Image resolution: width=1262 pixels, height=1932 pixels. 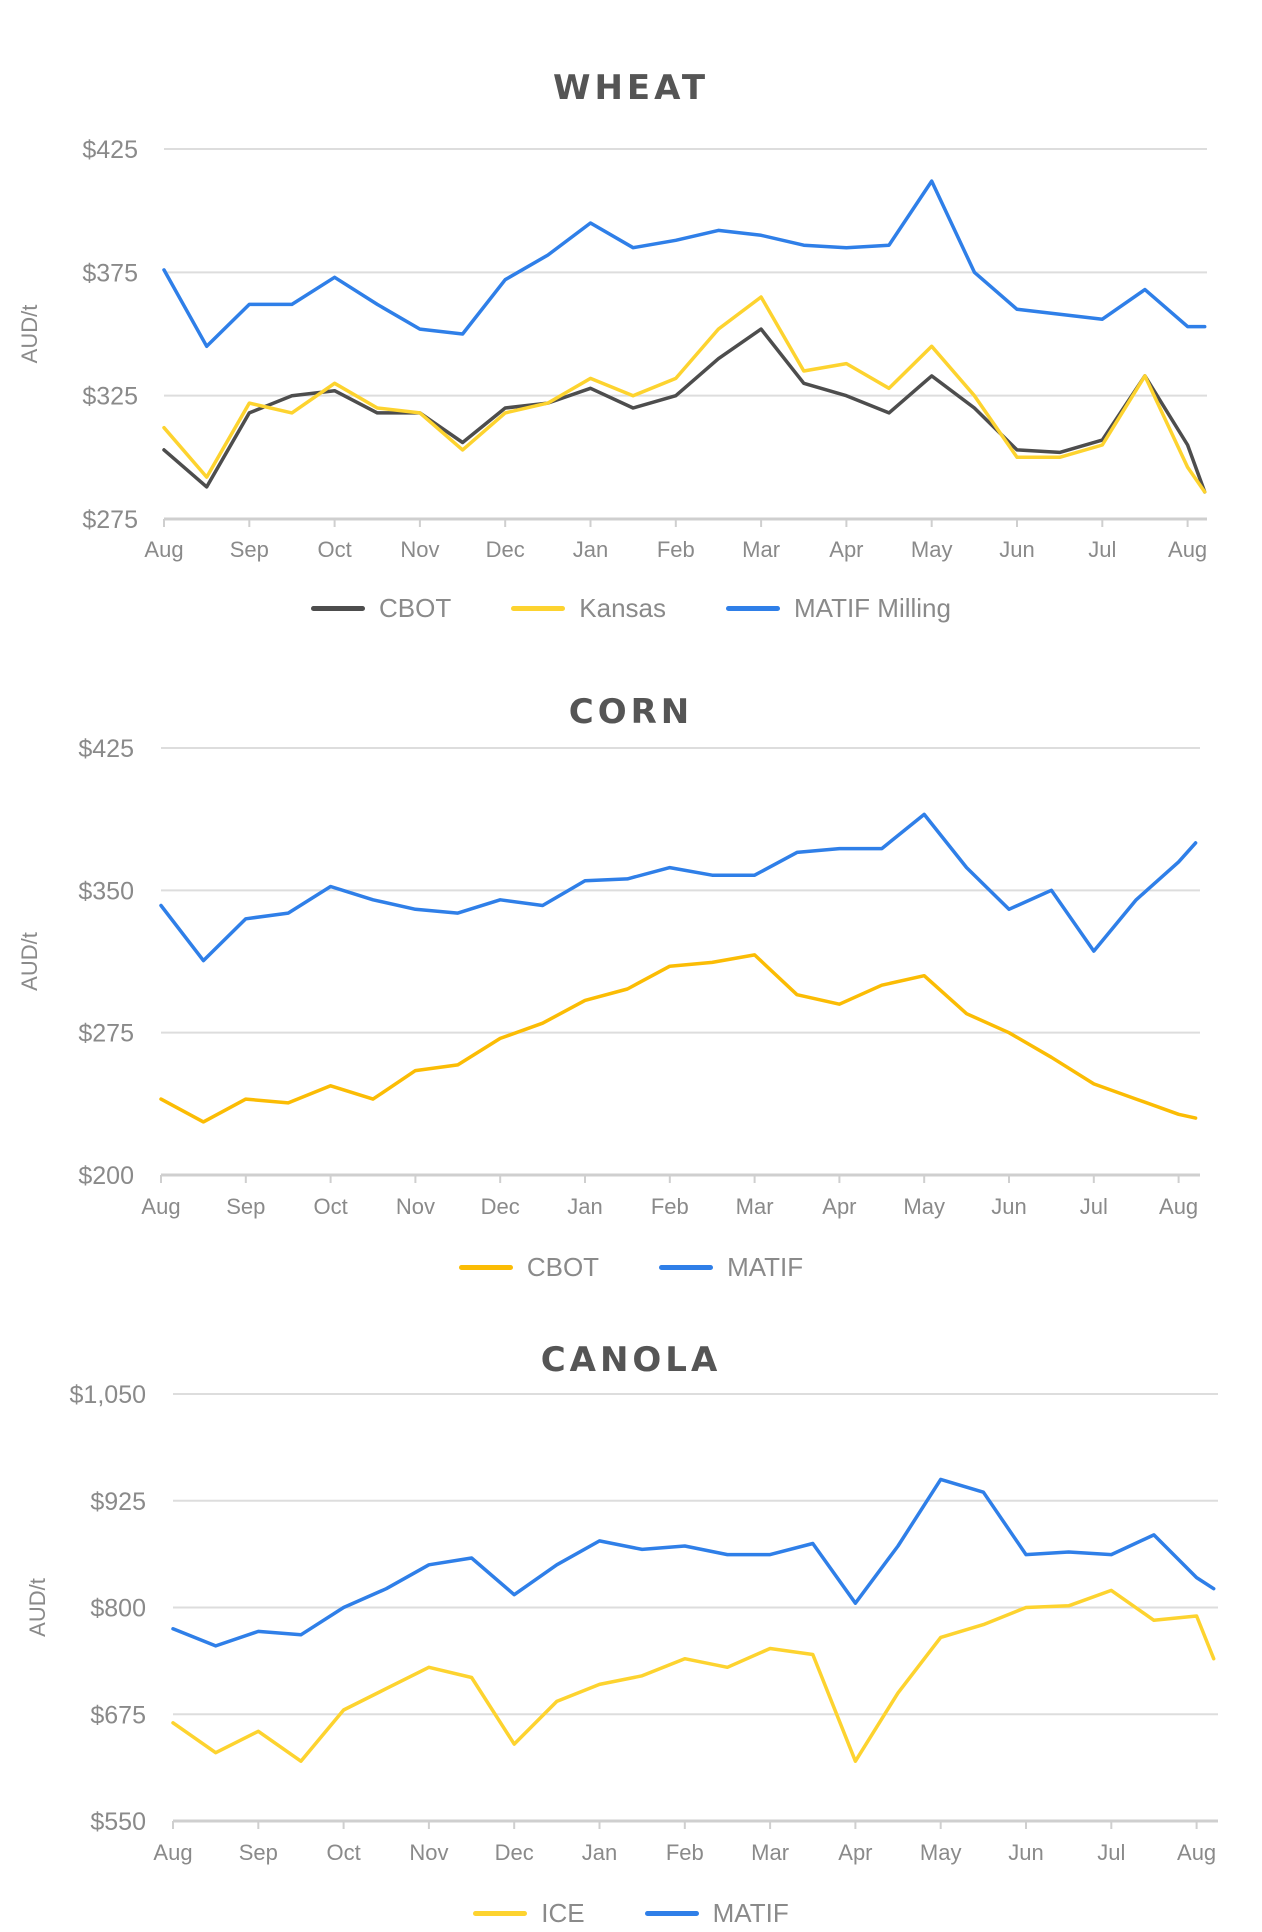 I want to click on series-line-matif-milling, so click(x=684, y=264).